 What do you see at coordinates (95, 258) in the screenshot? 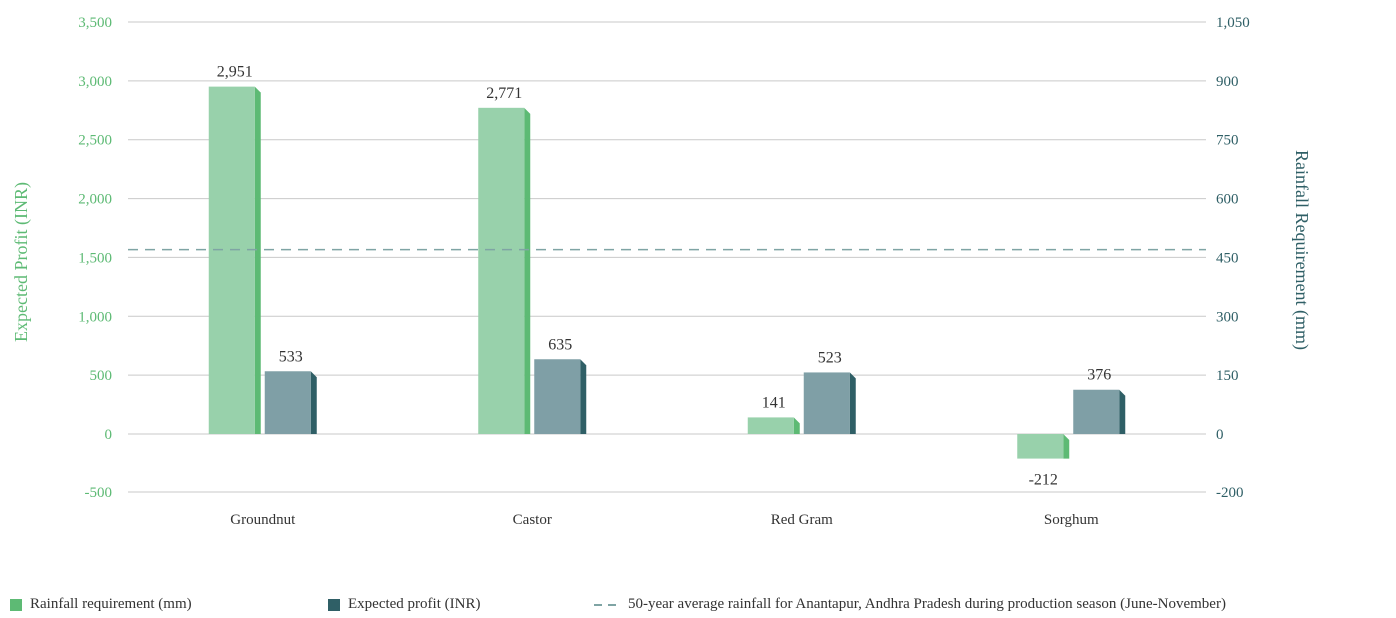
I see `left-axis-tick-label: 1,500` at bounding box center [95, 258].